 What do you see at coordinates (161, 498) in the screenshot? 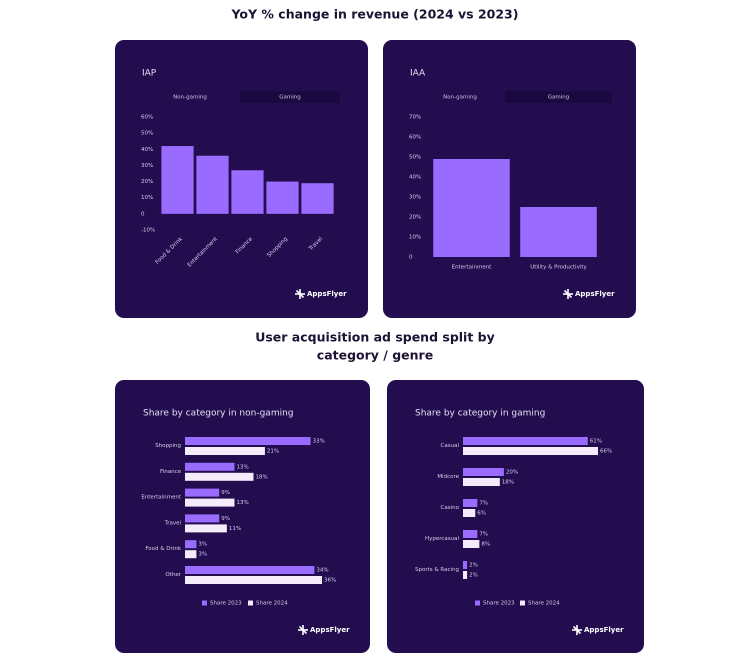
I see `y-tick-label: Entertainment` at bounding box center [161, 498].